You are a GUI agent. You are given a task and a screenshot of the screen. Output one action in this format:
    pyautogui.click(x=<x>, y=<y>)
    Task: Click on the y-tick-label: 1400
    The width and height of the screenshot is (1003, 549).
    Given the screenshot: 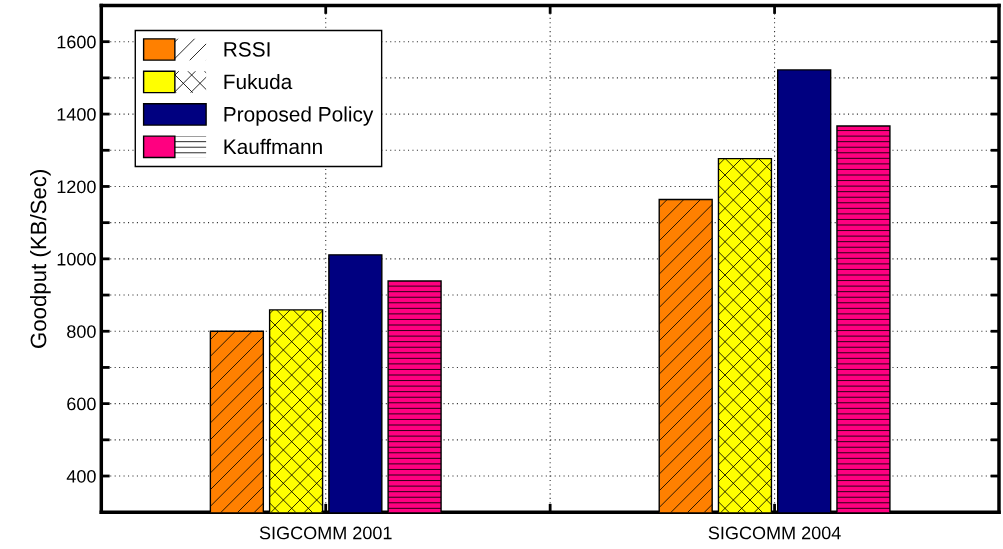 What is the action you would take?
    pyautogui.click(x=76, y=114)
    